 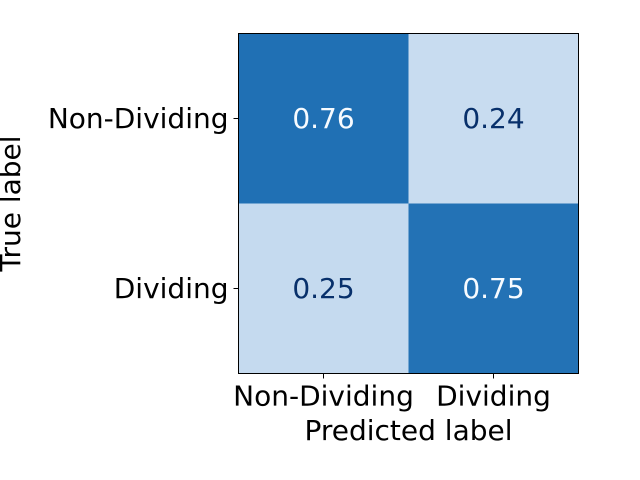 I want to click on cell-value-label: 0.76, so click(x=323, y=118).